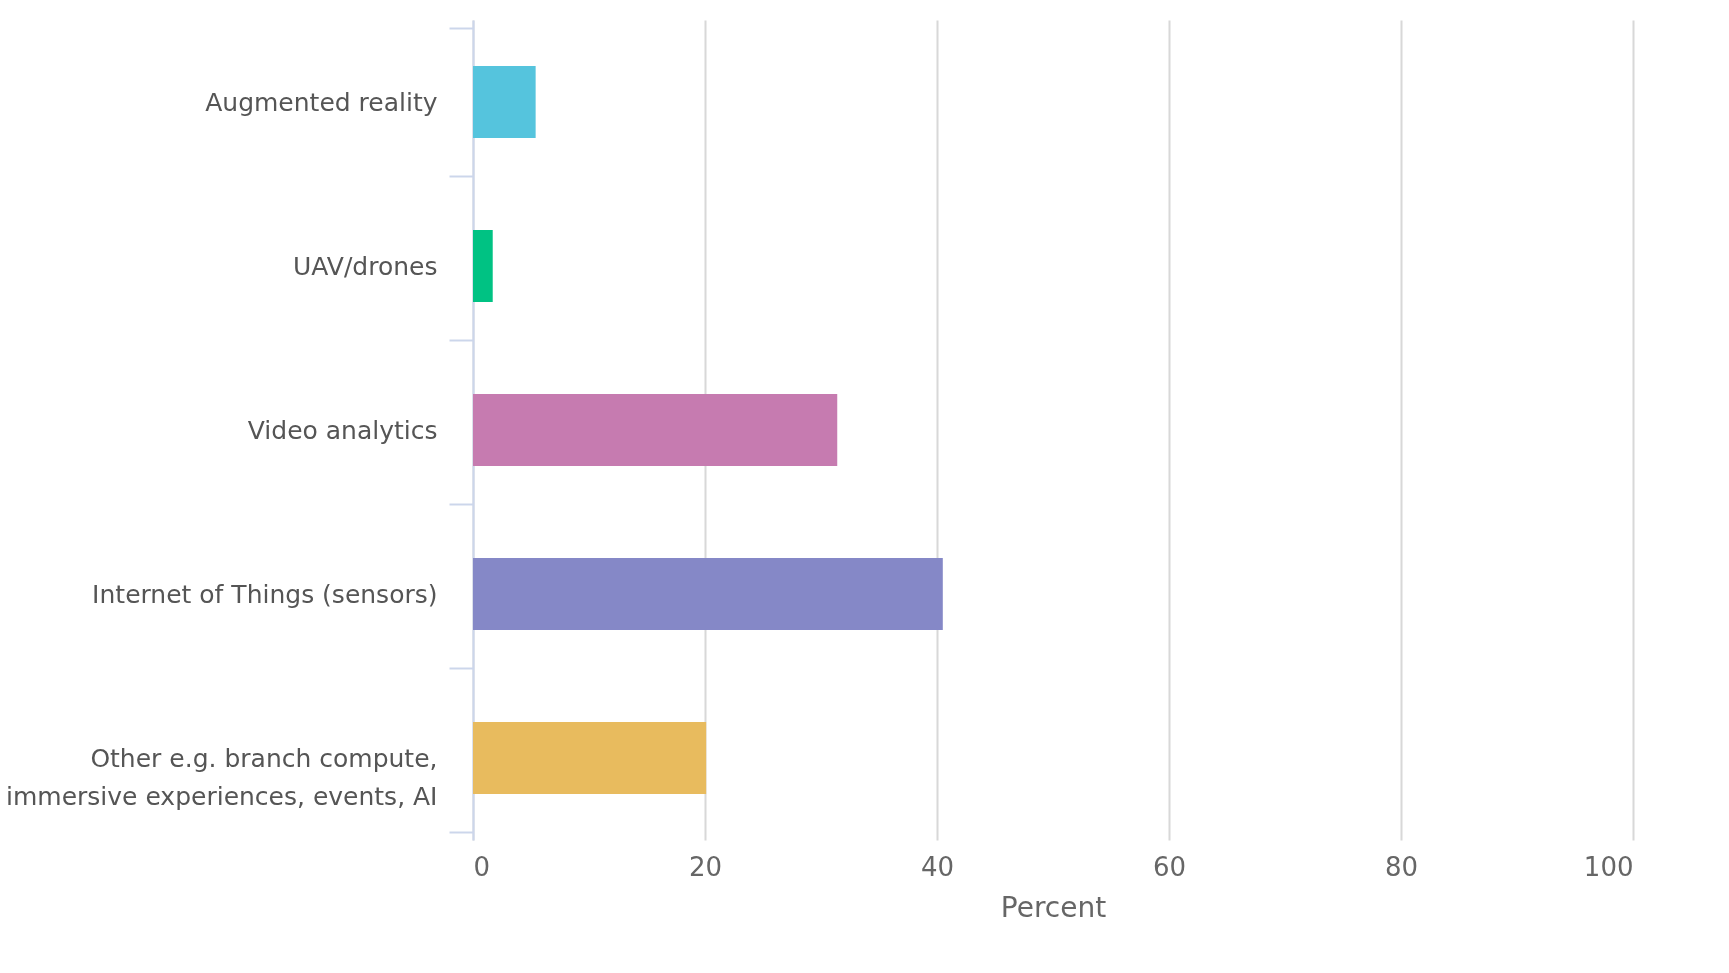 The height and width of the screenshot is (973, 1729). What do you see at coordinates (482, 866) in the screenshot?
I see `x-tick-label: 0` at bounding box center [482, 866].